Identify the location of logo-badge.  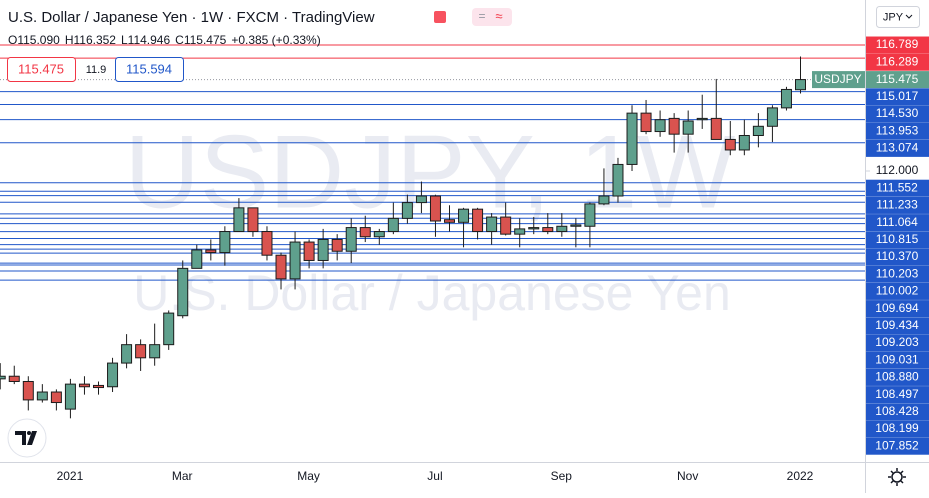
(27, 438).